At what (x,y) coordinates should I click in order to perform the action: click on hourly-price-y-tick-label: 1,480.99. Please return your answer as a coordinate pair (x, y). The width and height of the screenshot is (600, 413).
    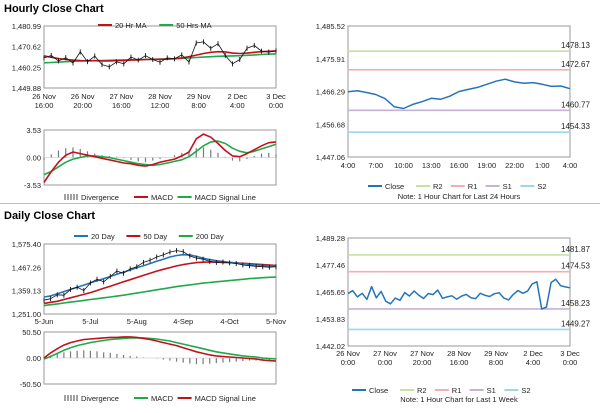
    Looking at the image, I should click on (26, 26).